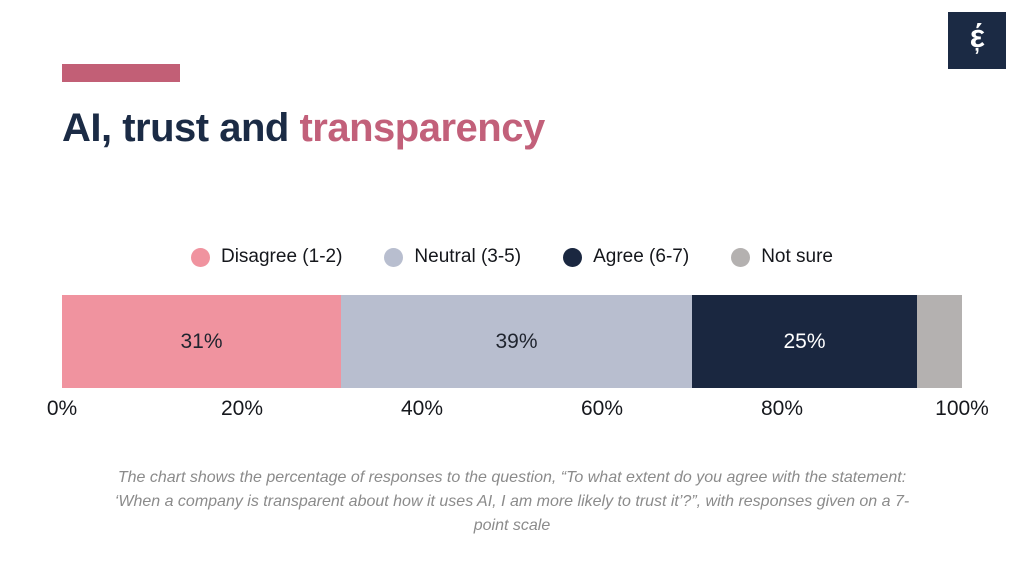 Image resolution: width=1024 pixels, height=564 pixels. I want to click on legend-dot-not-sure-icon, so click(741, 257).